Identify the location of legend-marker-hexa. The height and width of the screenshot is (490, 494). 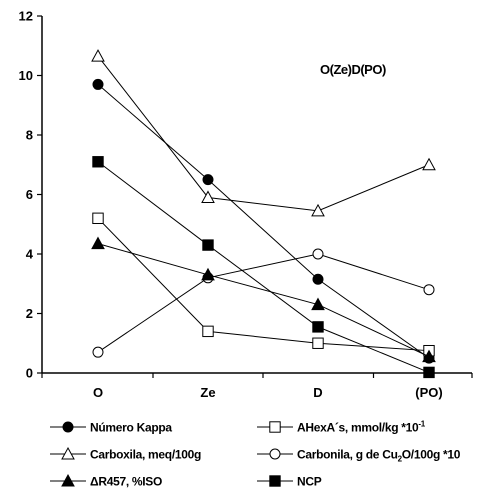
(275, 427).